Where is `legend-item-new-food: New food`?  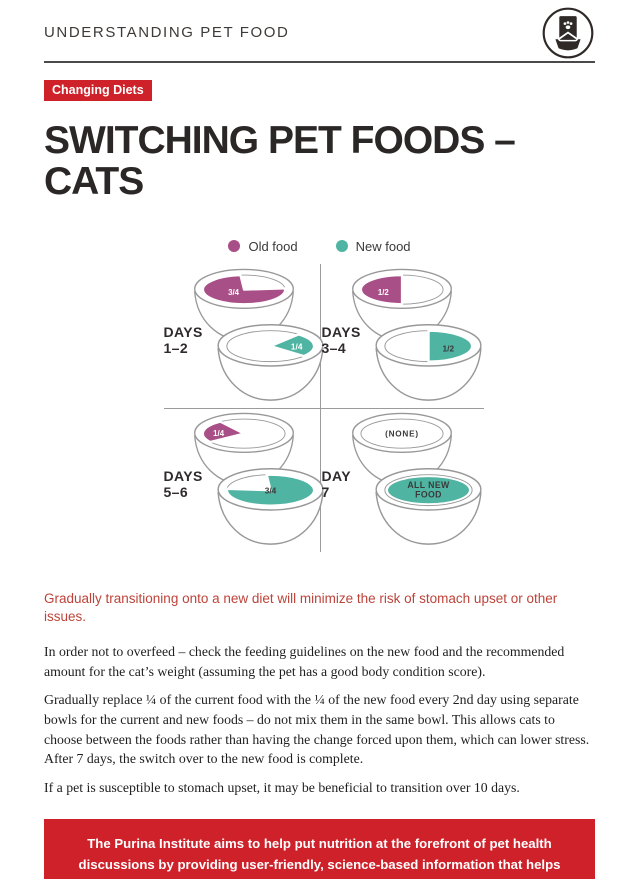
legend-item-new-food: New food is located at coordinates (373, 246).